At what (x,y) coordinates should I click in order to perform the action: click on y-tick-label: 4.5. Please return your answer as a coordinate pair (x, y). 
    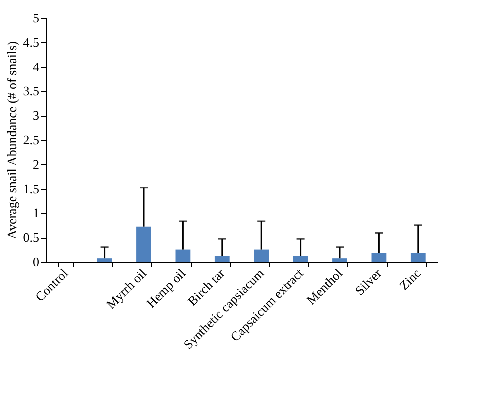
    Looking at the image, I should click on (31, 42).